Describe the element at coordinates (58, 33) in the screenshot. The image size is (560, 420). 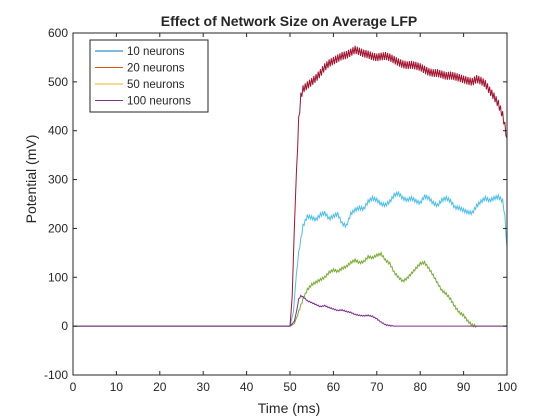
I see `y-tick-label: 600` at that location.